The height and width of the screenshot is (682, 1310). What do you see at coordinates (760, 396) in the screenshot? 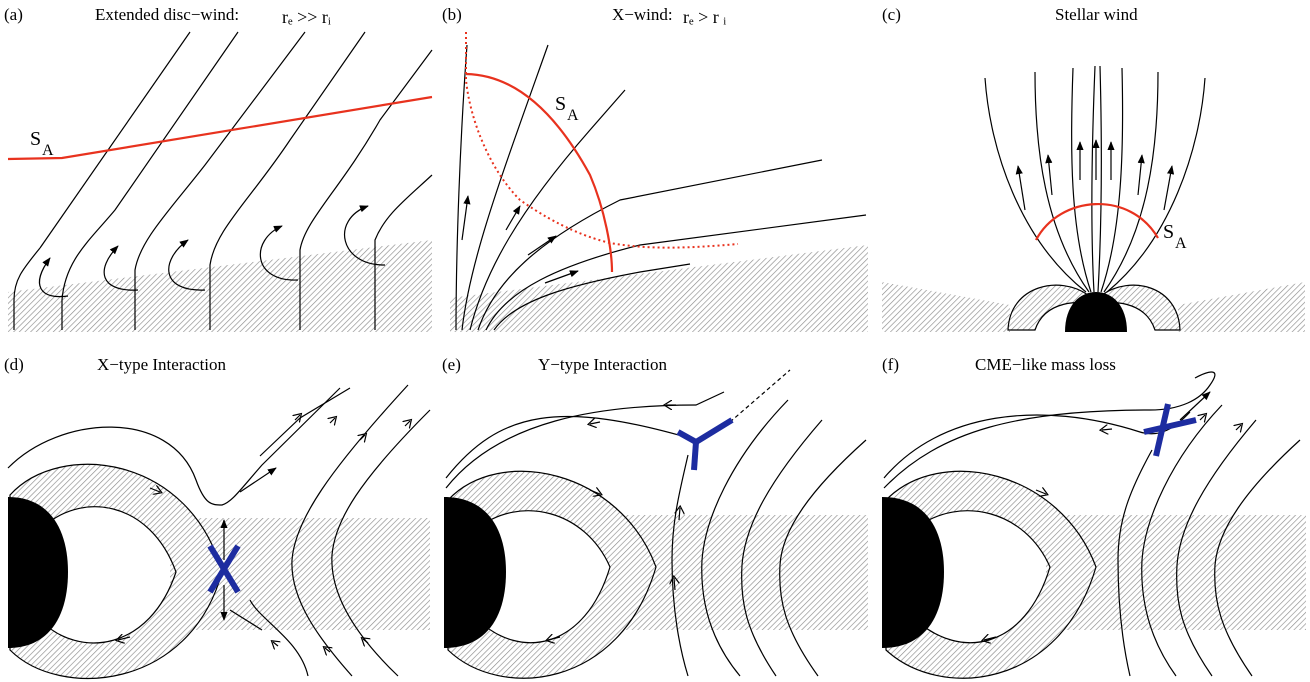
I see `panel-e-dashed-line` at bounding box center [760, 396].